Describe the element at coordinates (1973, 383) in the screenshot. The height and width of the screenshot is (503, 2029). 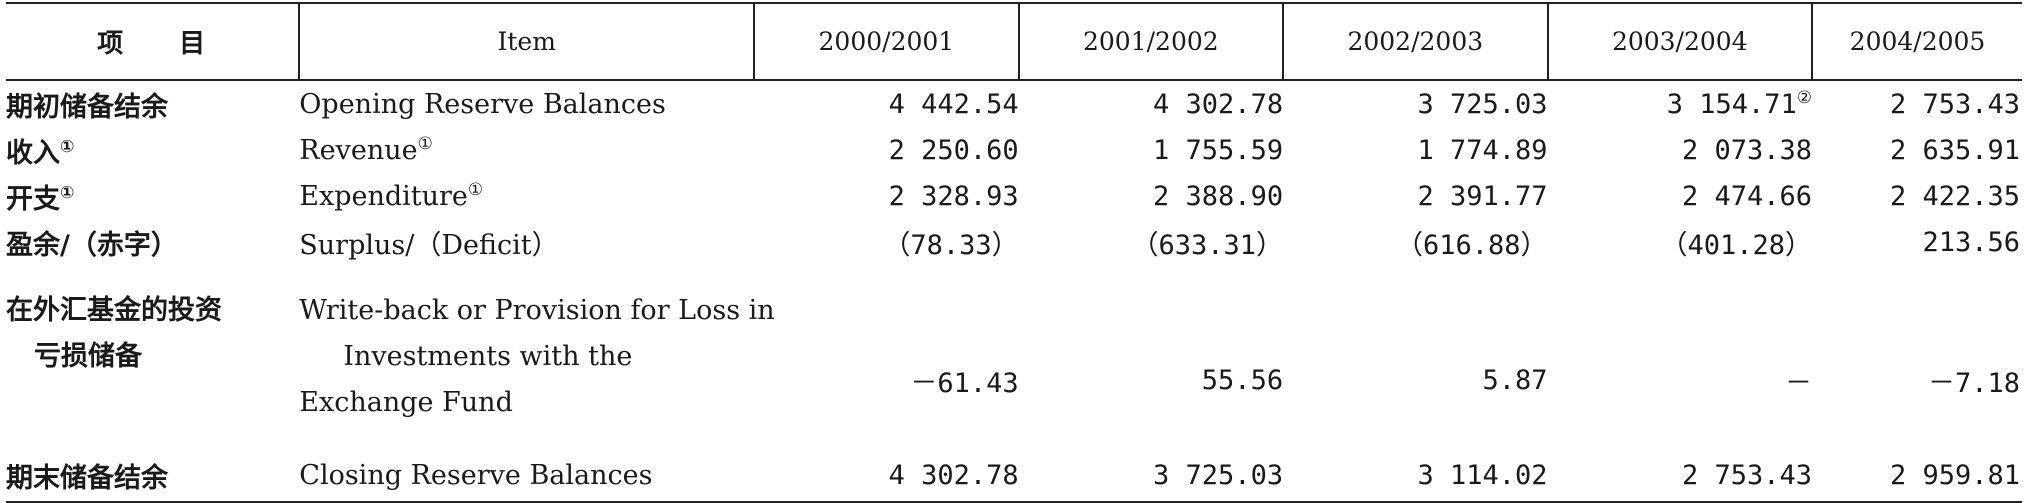
I see `cell-value: －7.18` at that location.